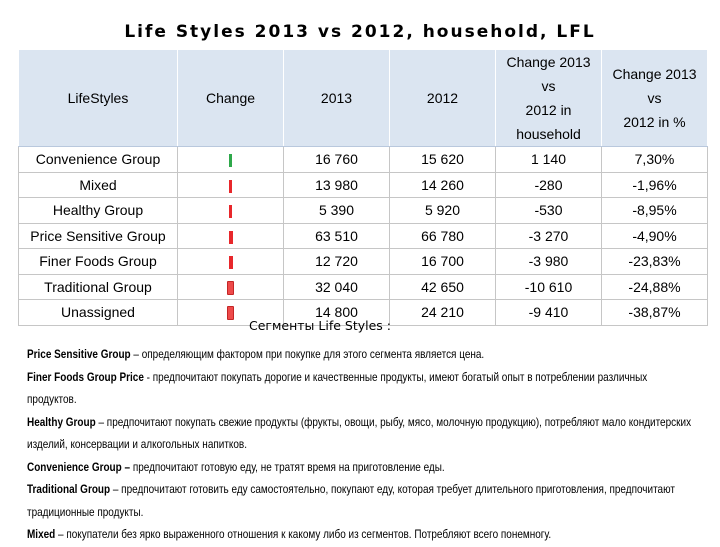  What do you see at coordinates (442, 210) in the screenshot?
I see `value-2012: 5 920` at bounding box center [442, 210].